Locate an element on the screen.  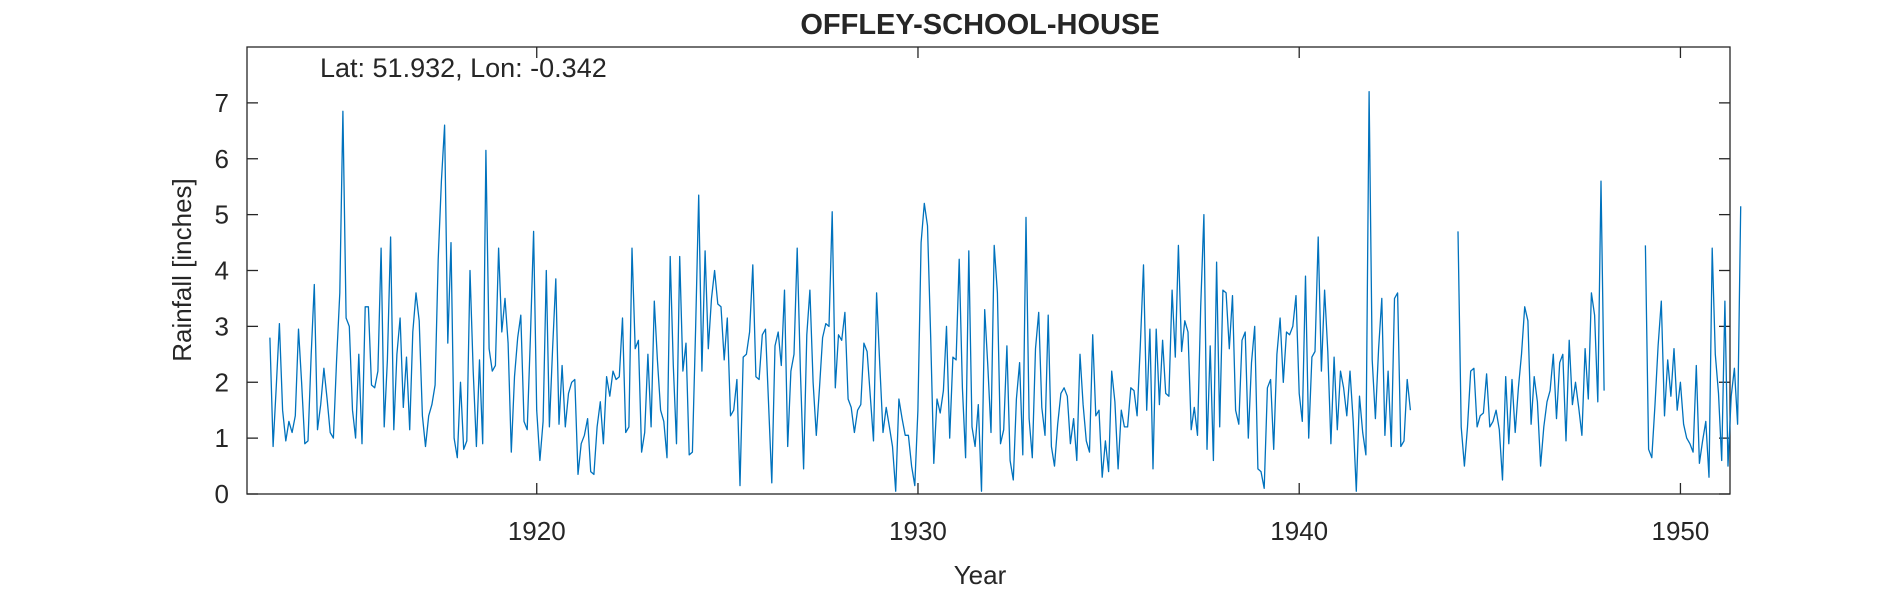
x-tick-label: 1920 is located at coordinates (537, 531).